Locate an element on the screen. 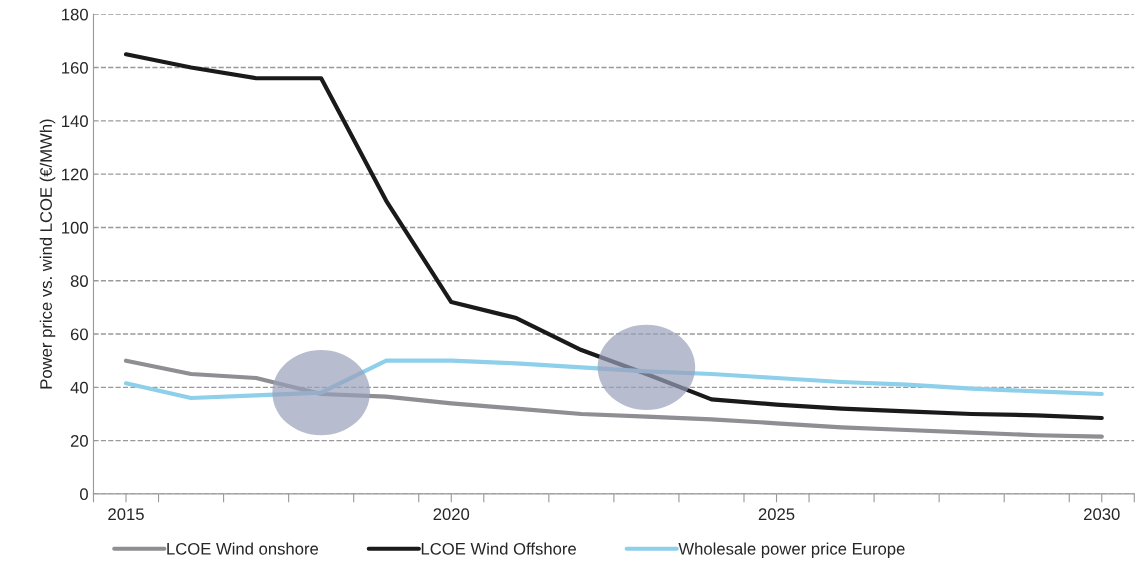 This screenshot has height=571, width=1140. legend-label: LCOE Wind Offshore is located at coordinates (498, 548).